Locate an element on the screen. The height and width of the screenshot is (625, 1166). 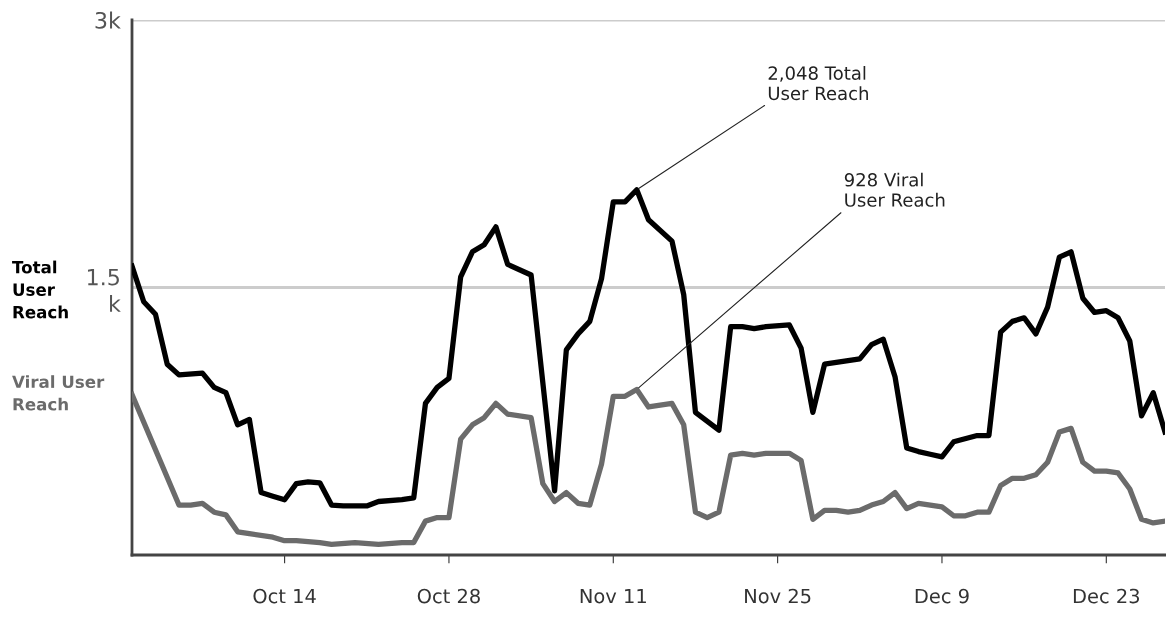
x-tick-label: Dec 9 is located at coordinates (942, 596).